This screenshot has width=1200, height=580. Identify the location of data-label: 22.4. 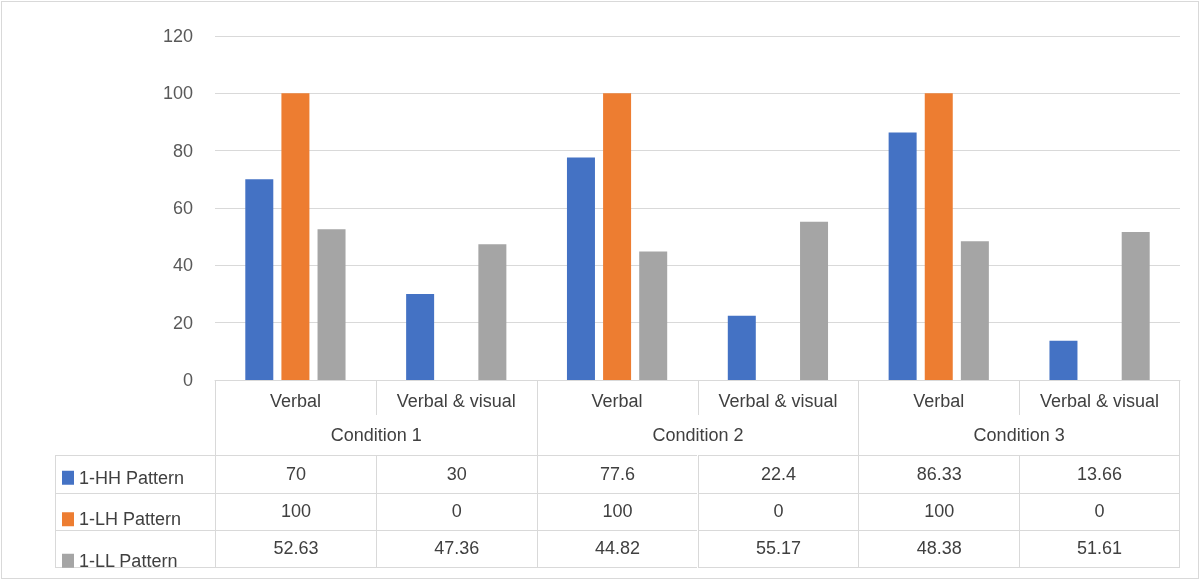
(778, 474).